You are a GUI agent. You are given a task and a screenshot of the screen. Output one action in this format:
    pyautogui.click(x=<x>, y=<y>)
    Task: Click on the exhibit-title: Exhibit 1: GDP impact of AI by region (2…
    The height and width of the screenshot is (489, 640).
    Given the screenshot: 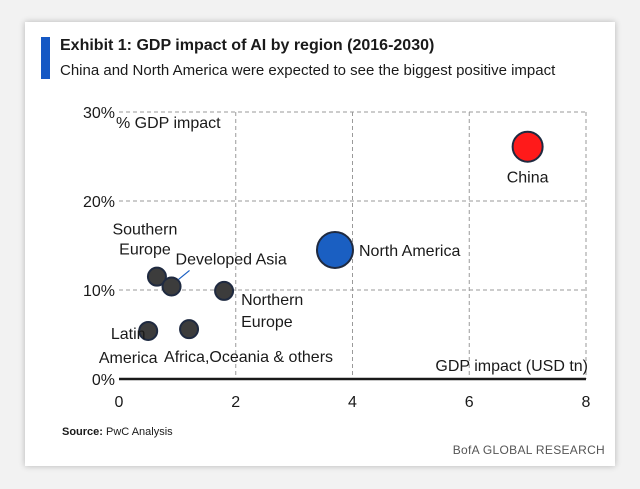 What is the action you would take?
    pyautogui.click(x=247, y=45)
    